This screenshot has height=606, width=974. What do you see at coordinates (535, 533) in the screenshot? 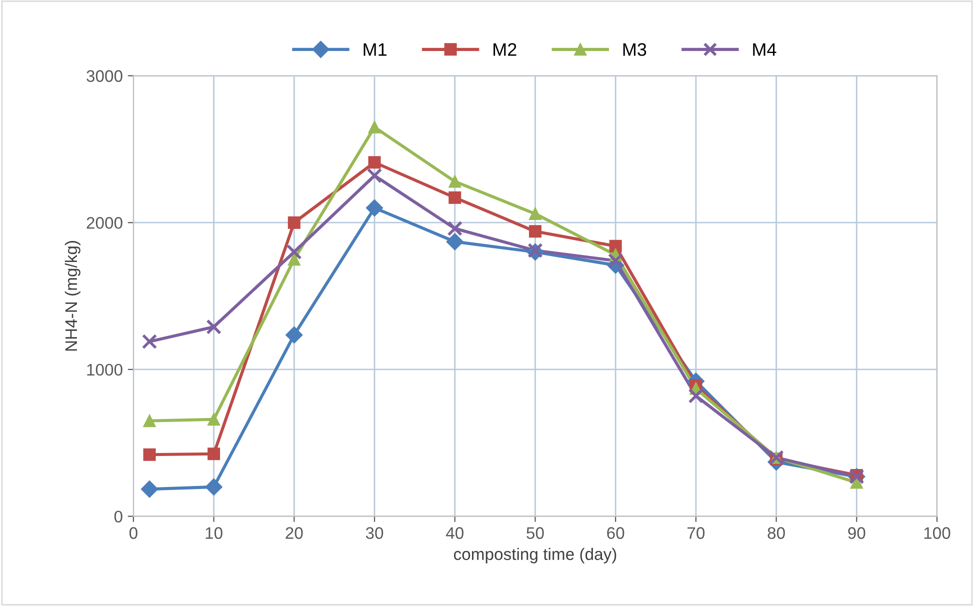
I see `x-tick-label: 50` at bounding box center [535, 533].